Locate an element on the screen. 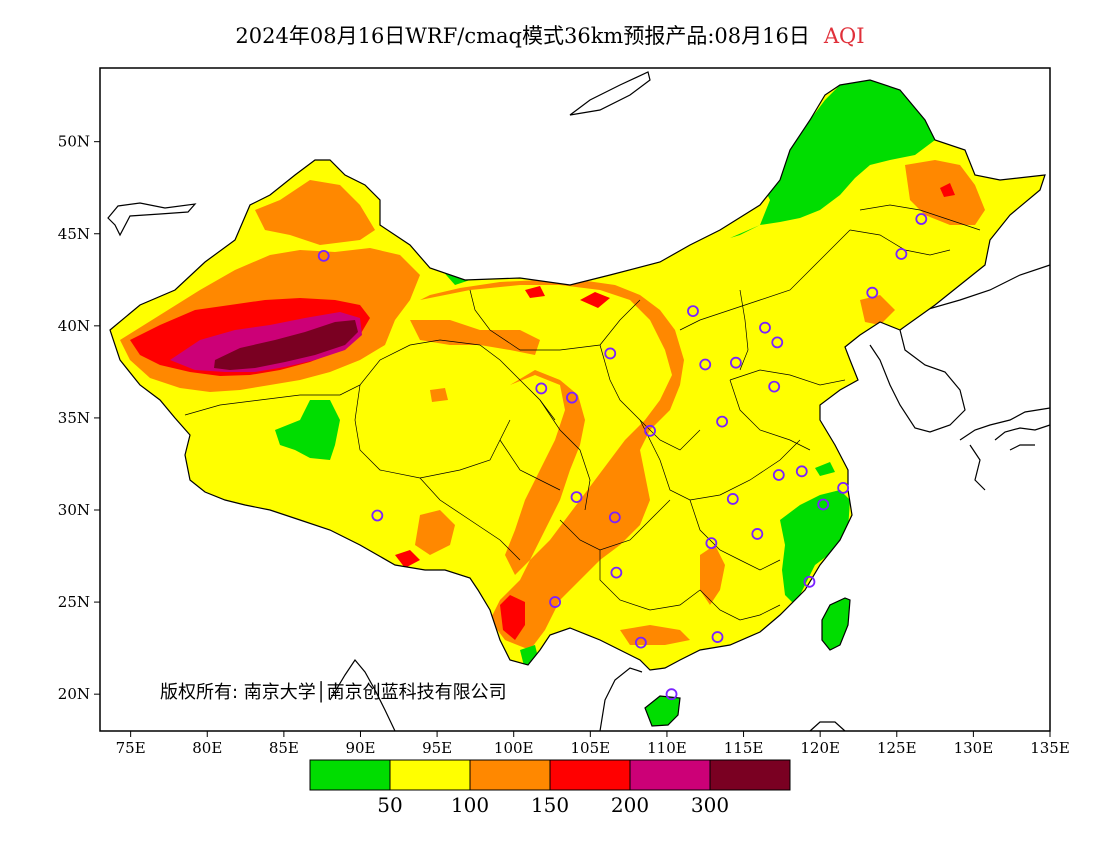 The width and height of the screenshot is (1100, 850). x-tick-label: 130E is located at coordinates (974, 748).